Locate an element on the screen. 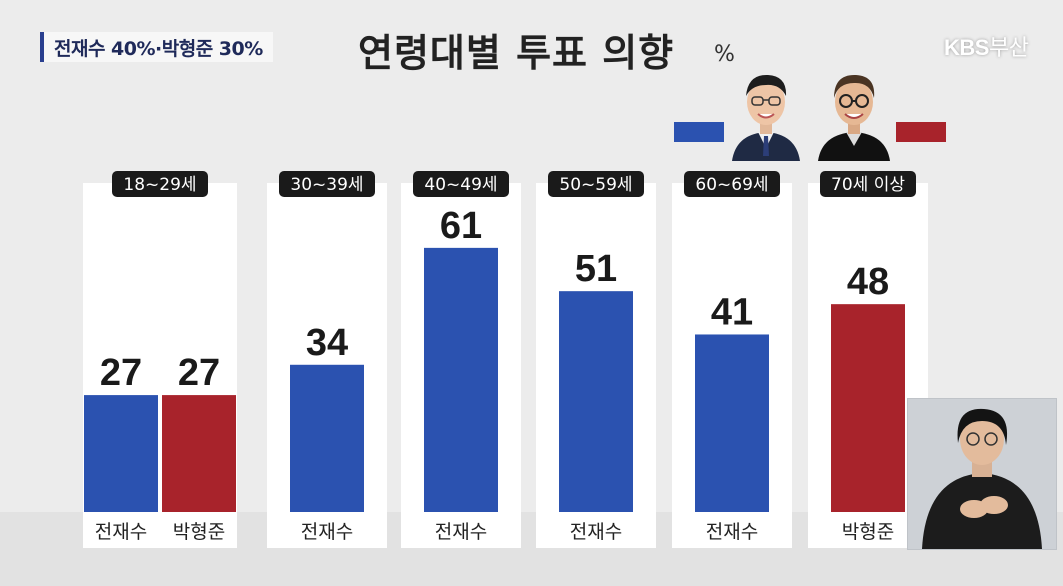 The width and height of the screenshot is (1063, 586). headline-text: 전재수 40%·박형준 30% is located at coordinates (158, 48).